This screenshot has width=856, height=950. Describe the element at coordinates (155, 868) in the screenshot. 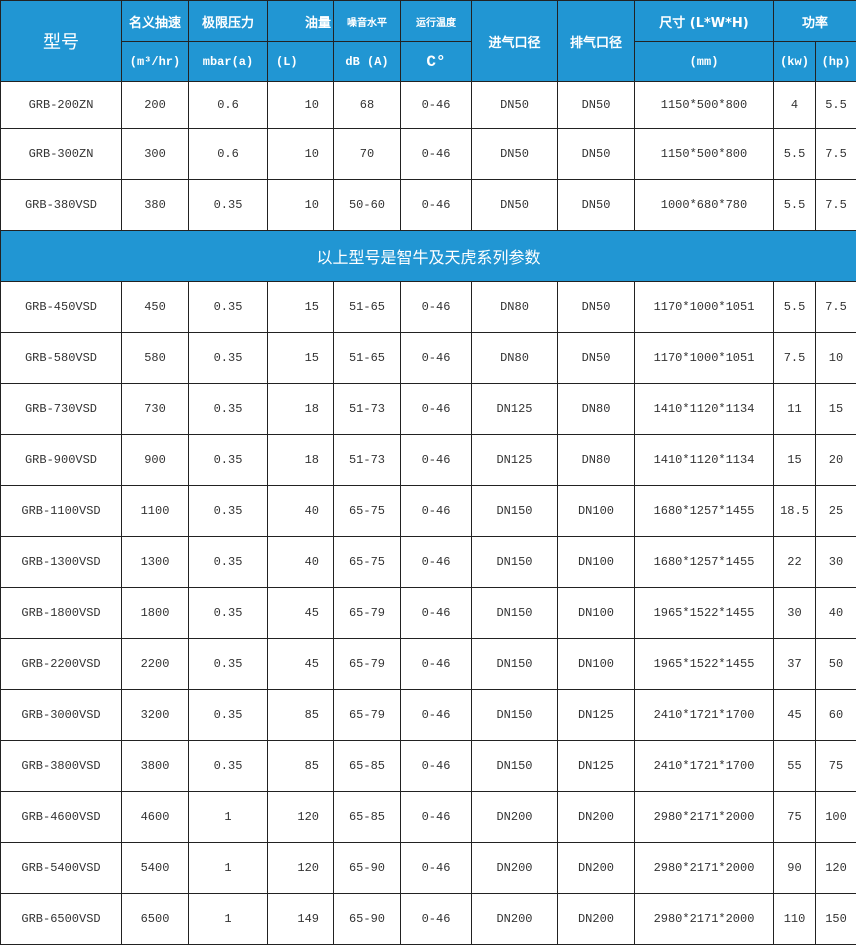

I see `cell-flow: 5400` at that location.